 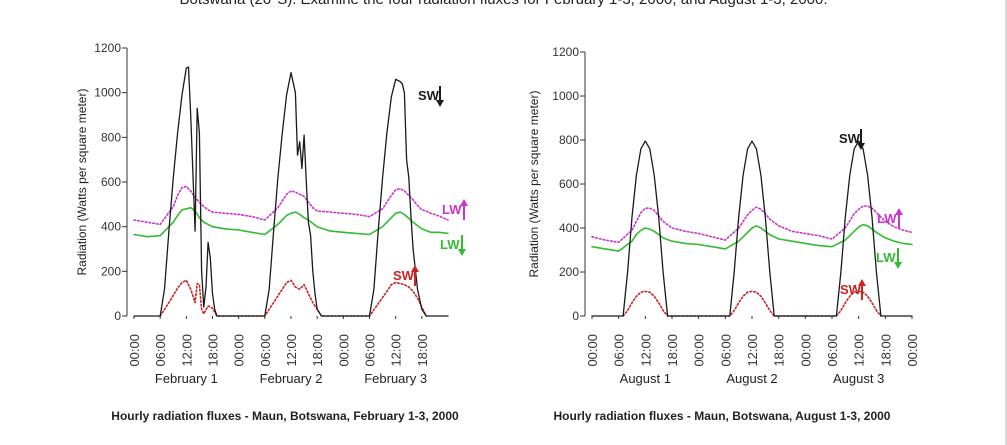 I want to click on day-label: August 1, so click(x=645, y=378).